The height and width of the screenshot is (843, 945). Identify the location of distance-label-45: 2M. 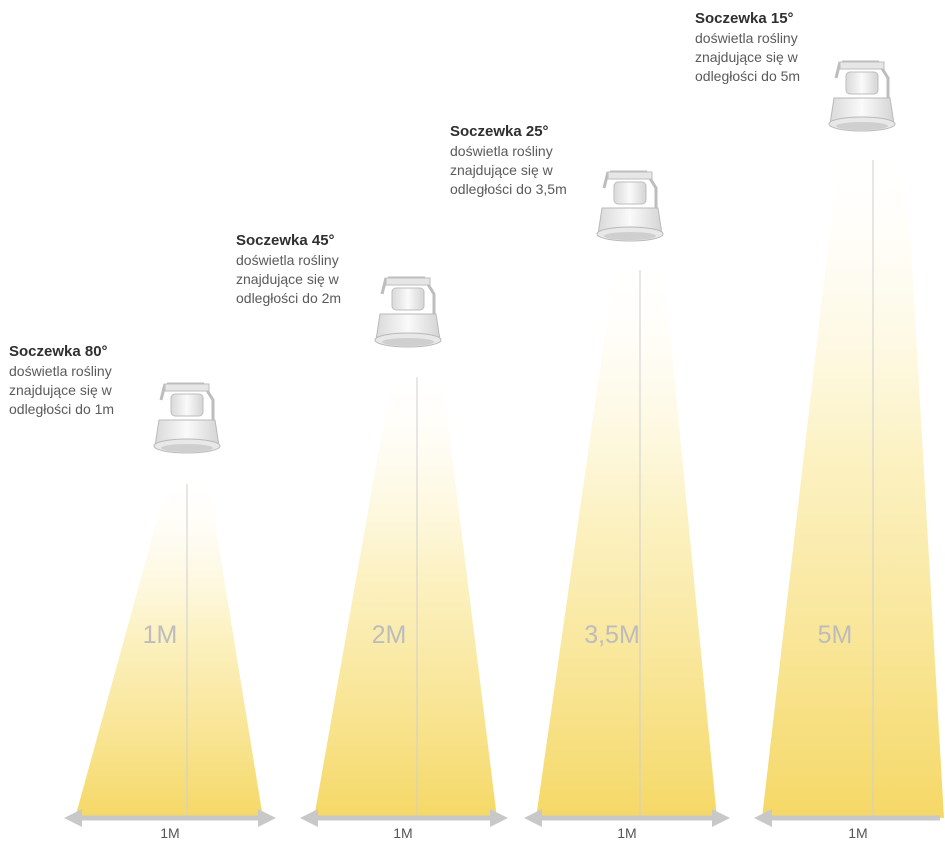
(389, 635).